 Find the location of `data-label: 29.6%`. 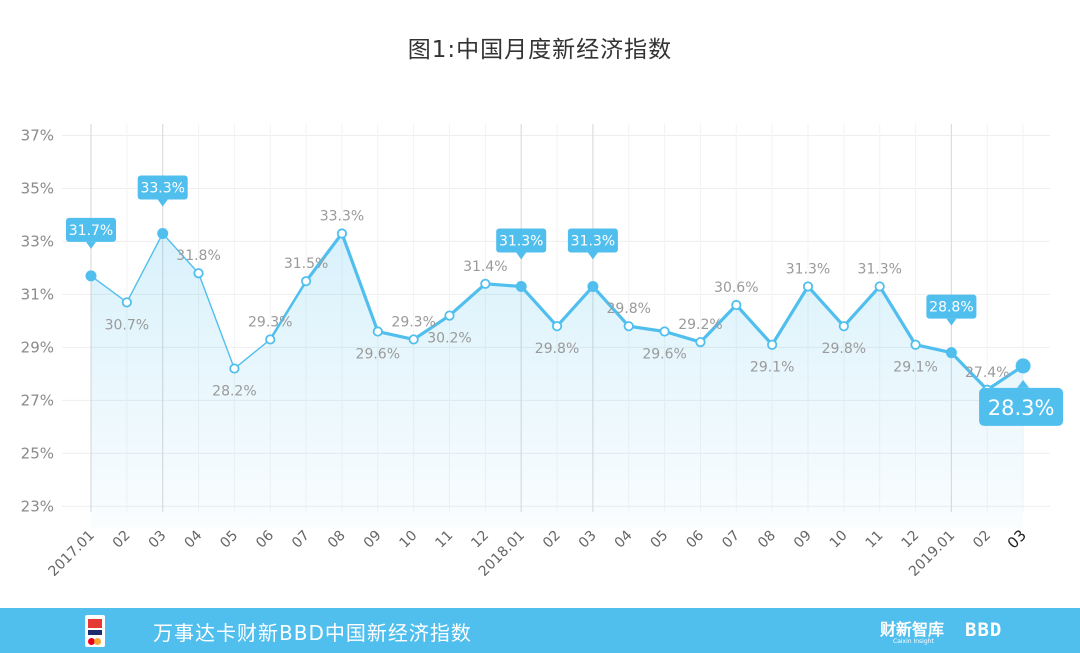

data-label: 29.6% is located at coordinates (378, 354).